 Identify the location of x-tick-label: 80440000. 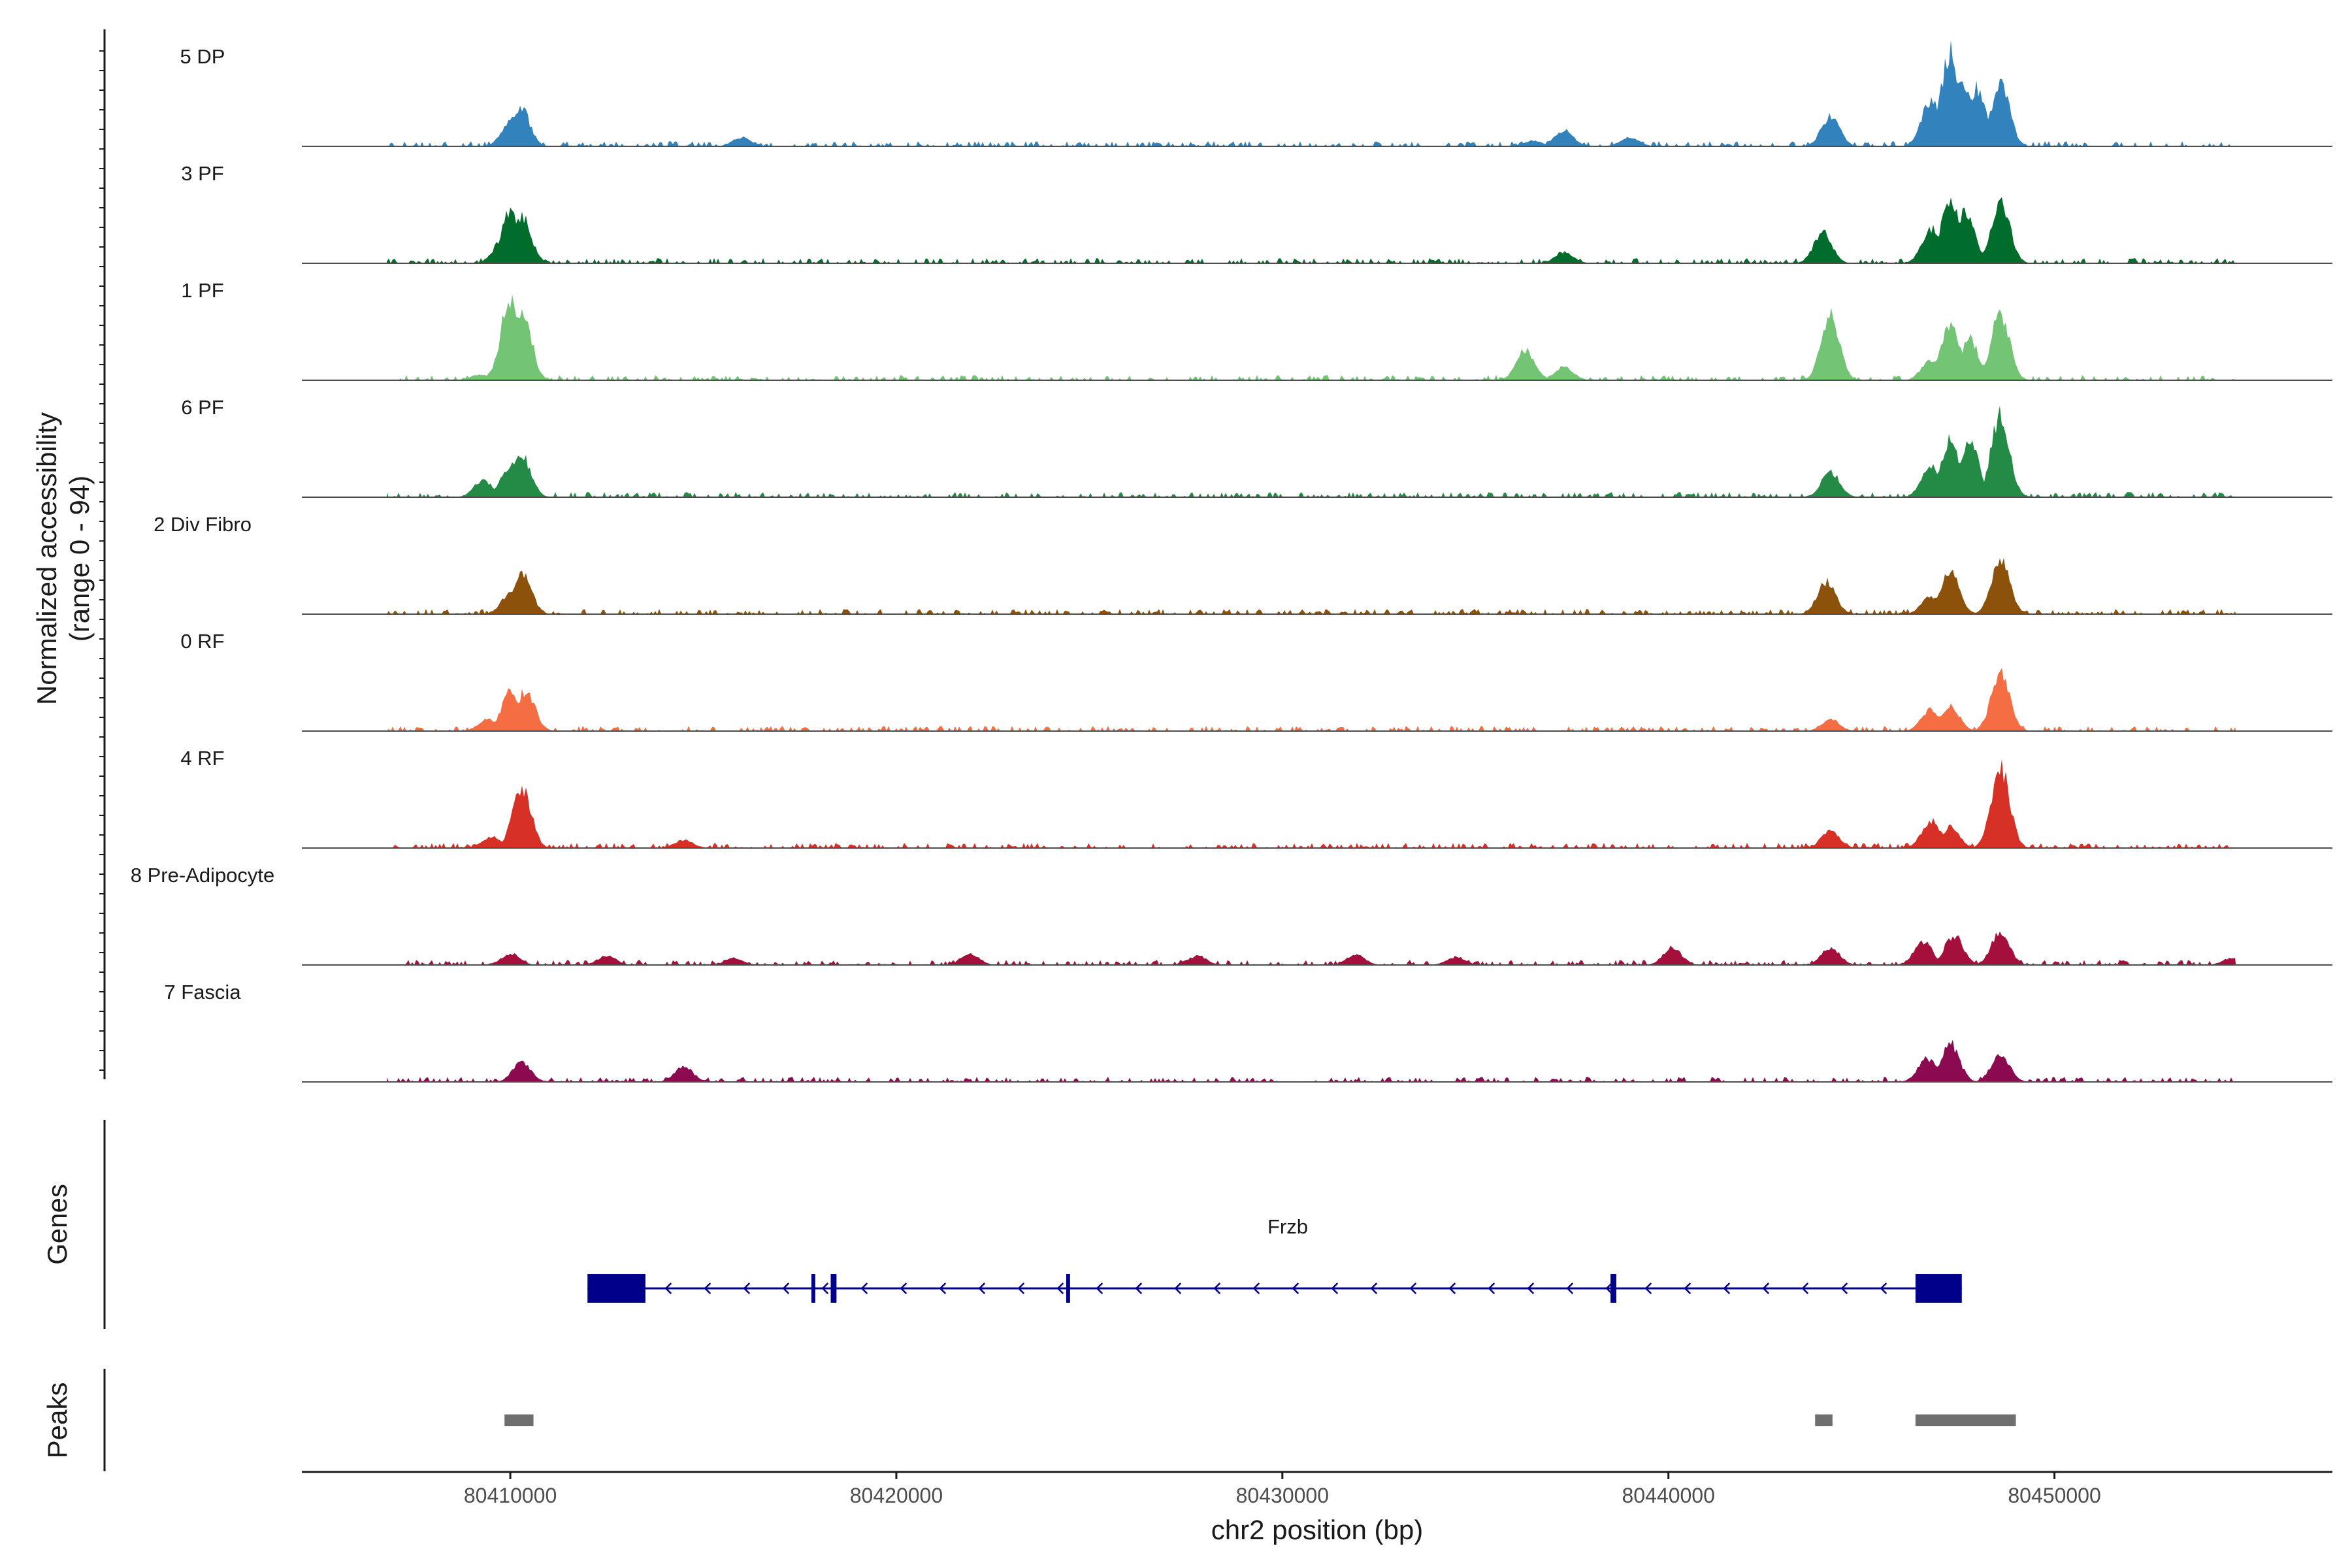
(1668, 1495).